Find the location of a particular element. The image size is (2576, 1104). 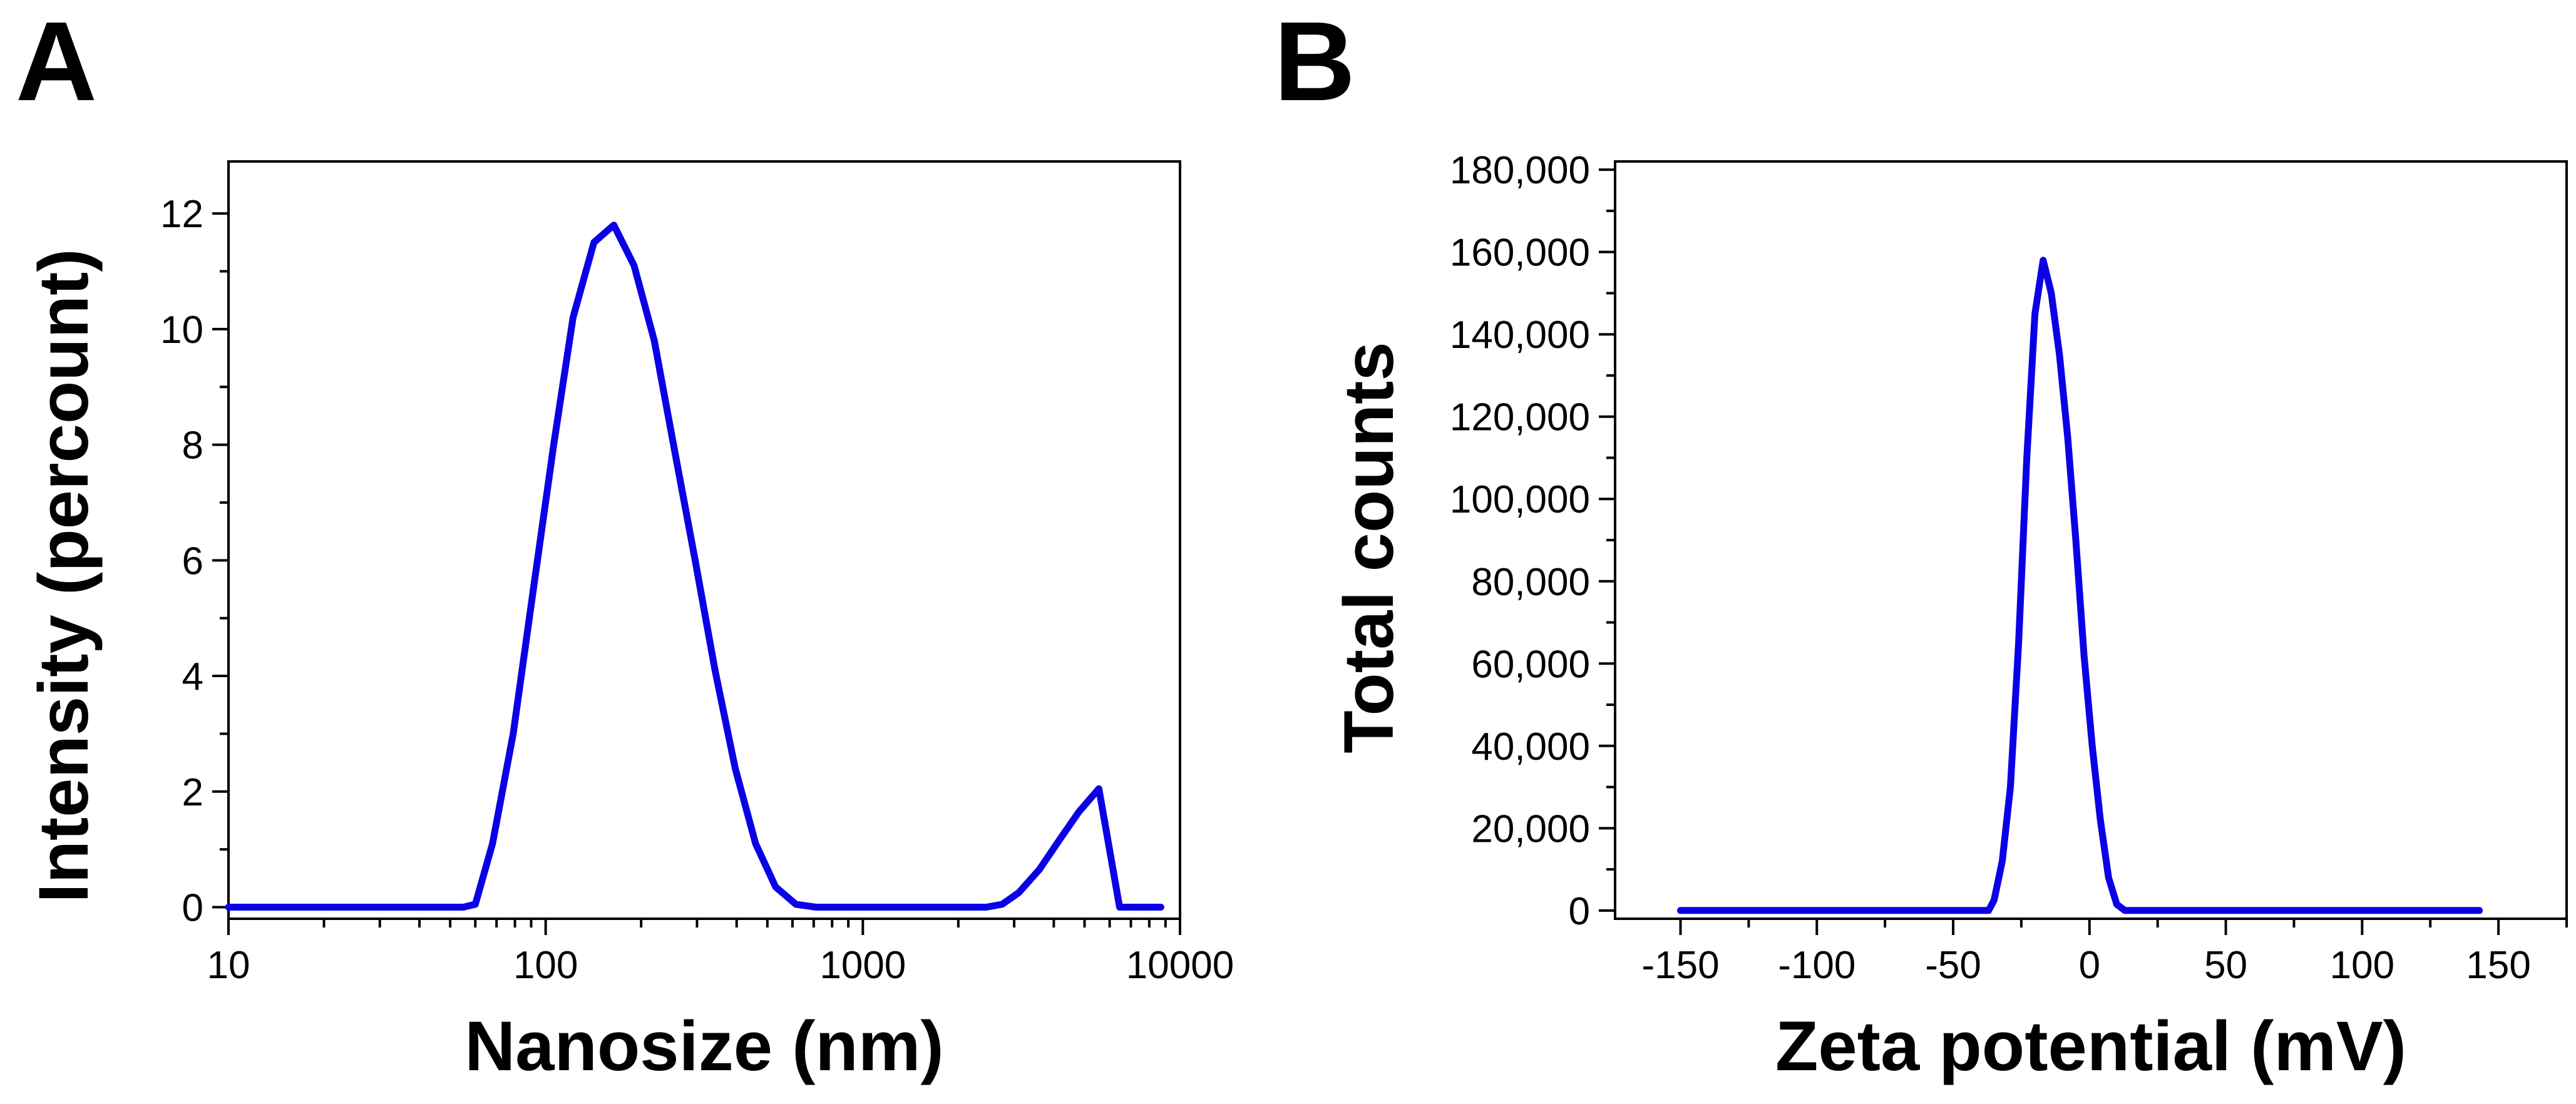

y-tick-label-b: 140,000 is located at coordinates (1520, 335).